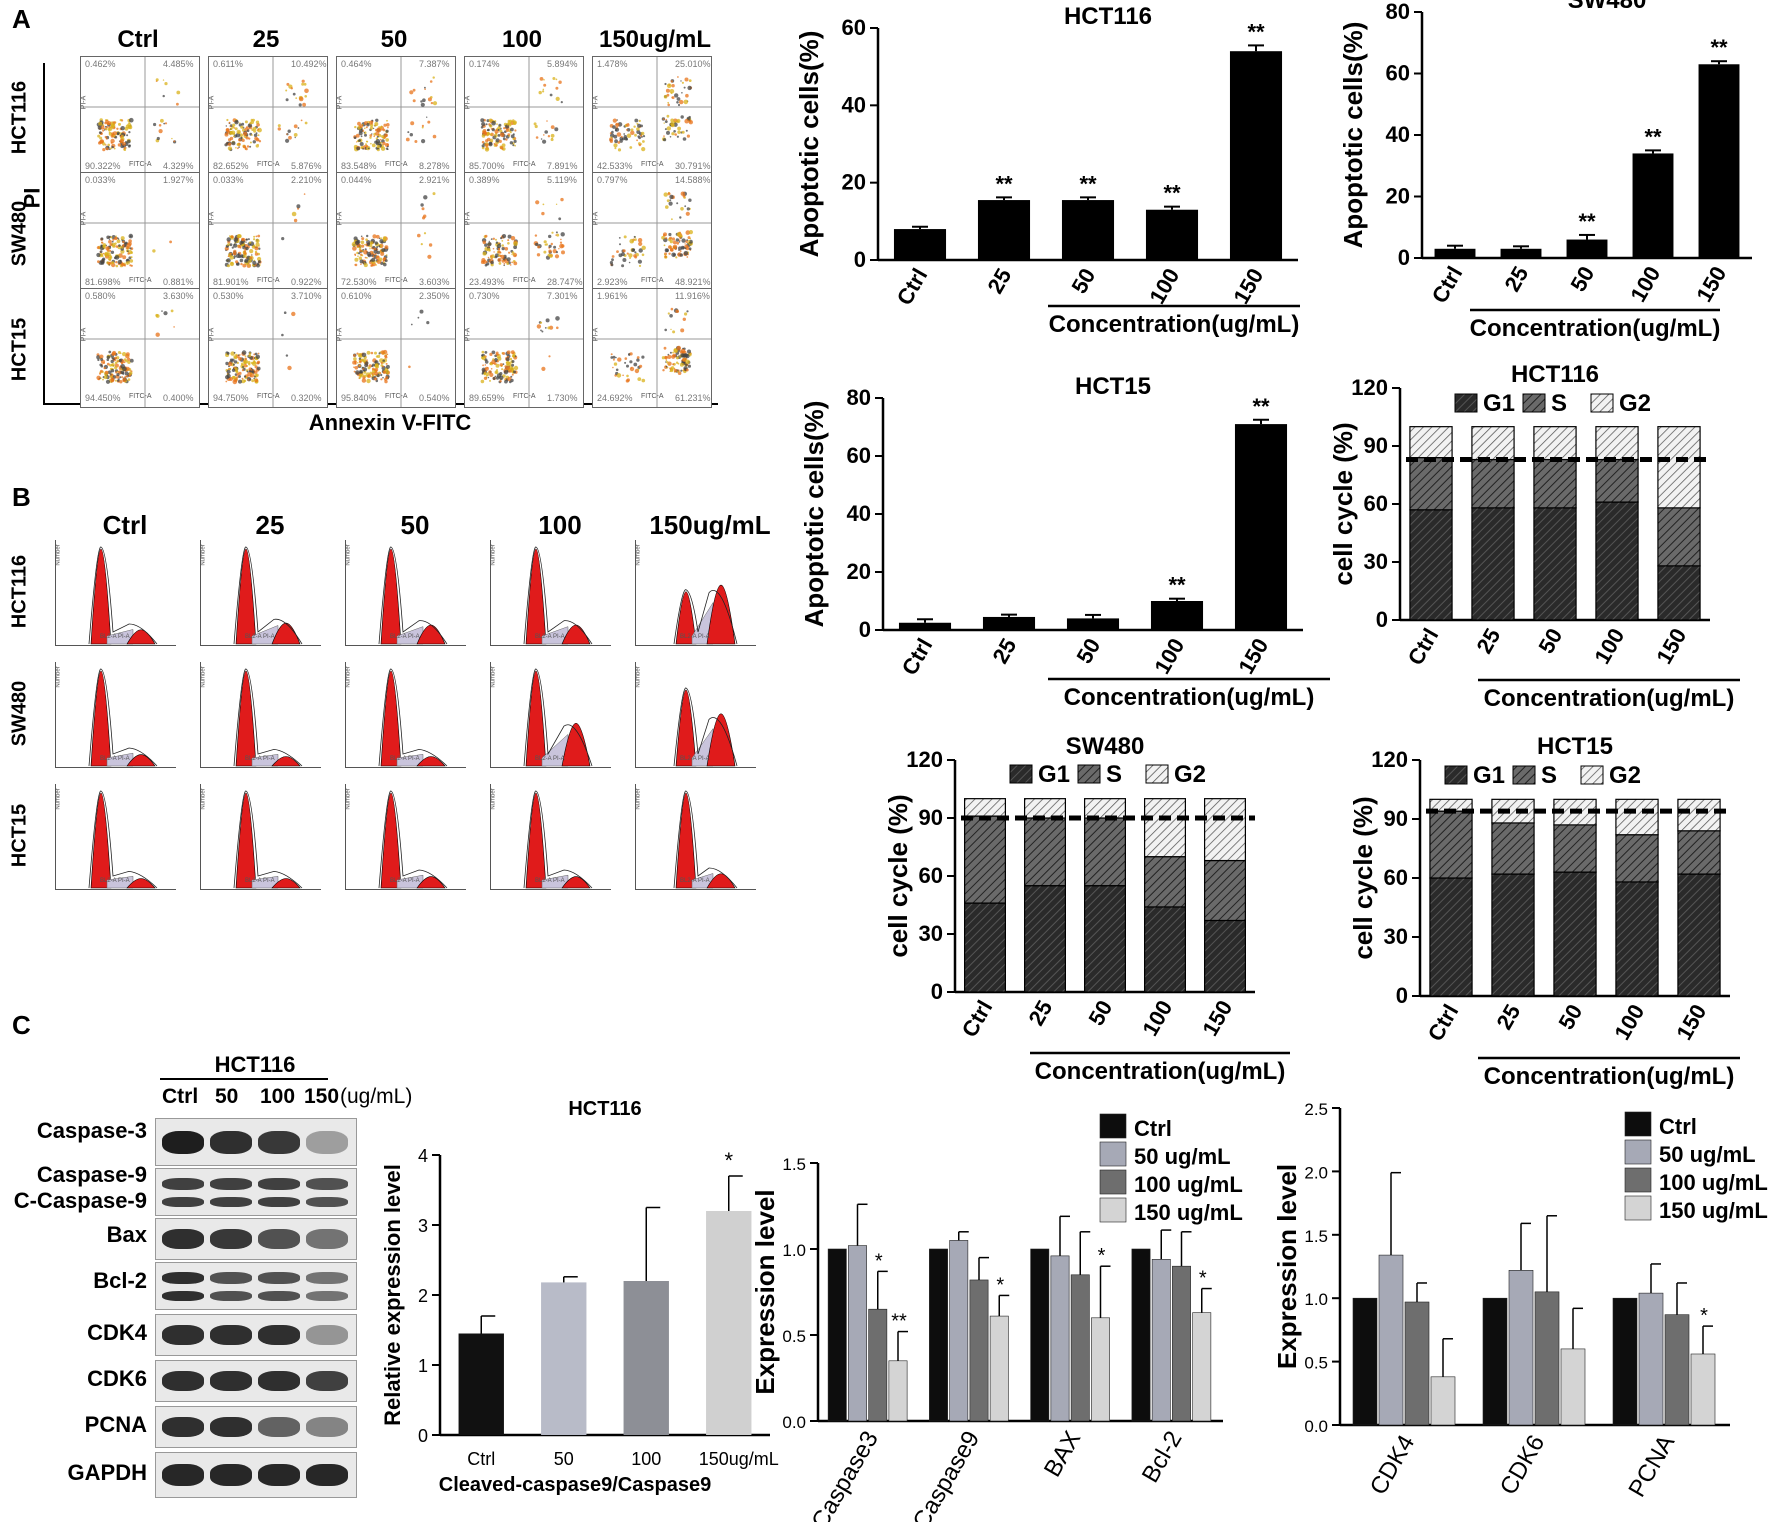 This screenshot has height=1522, width=1772. I want to click on western-band, so click(279, 1427).